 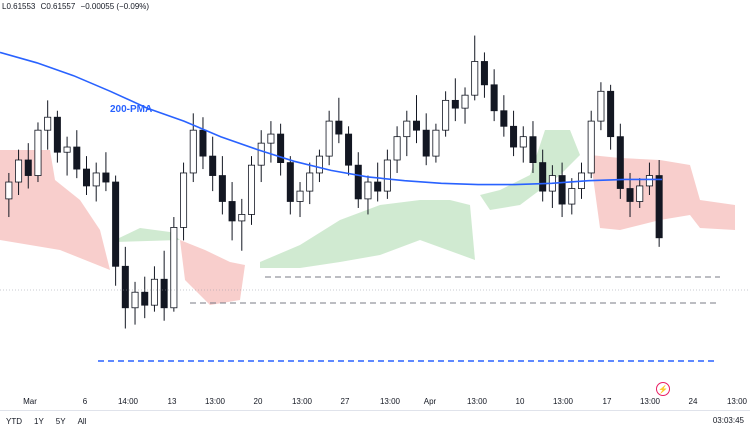 I want to click on range-5y-button: 5Y, so click(x=60, y=421).